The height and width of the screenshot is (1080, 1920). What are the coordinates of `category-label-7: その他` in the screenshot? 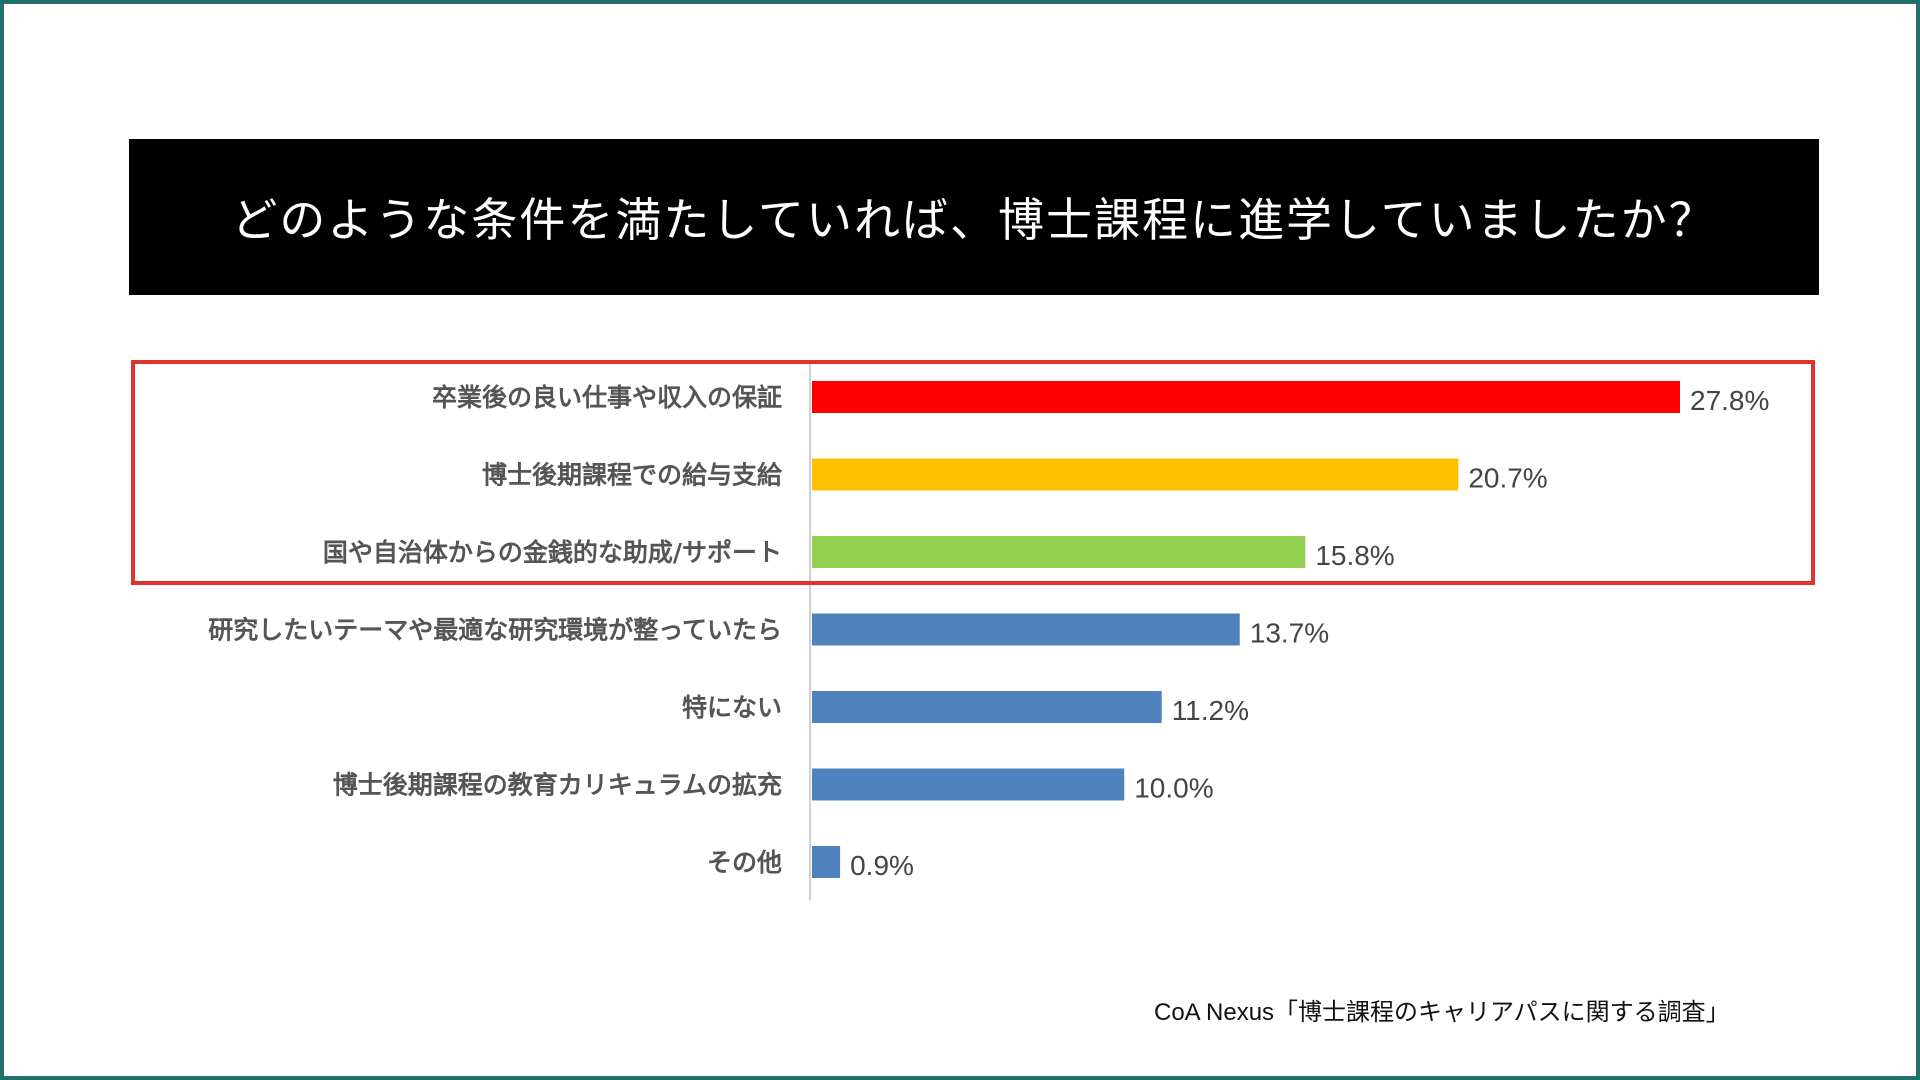 It's located at (744, 862).